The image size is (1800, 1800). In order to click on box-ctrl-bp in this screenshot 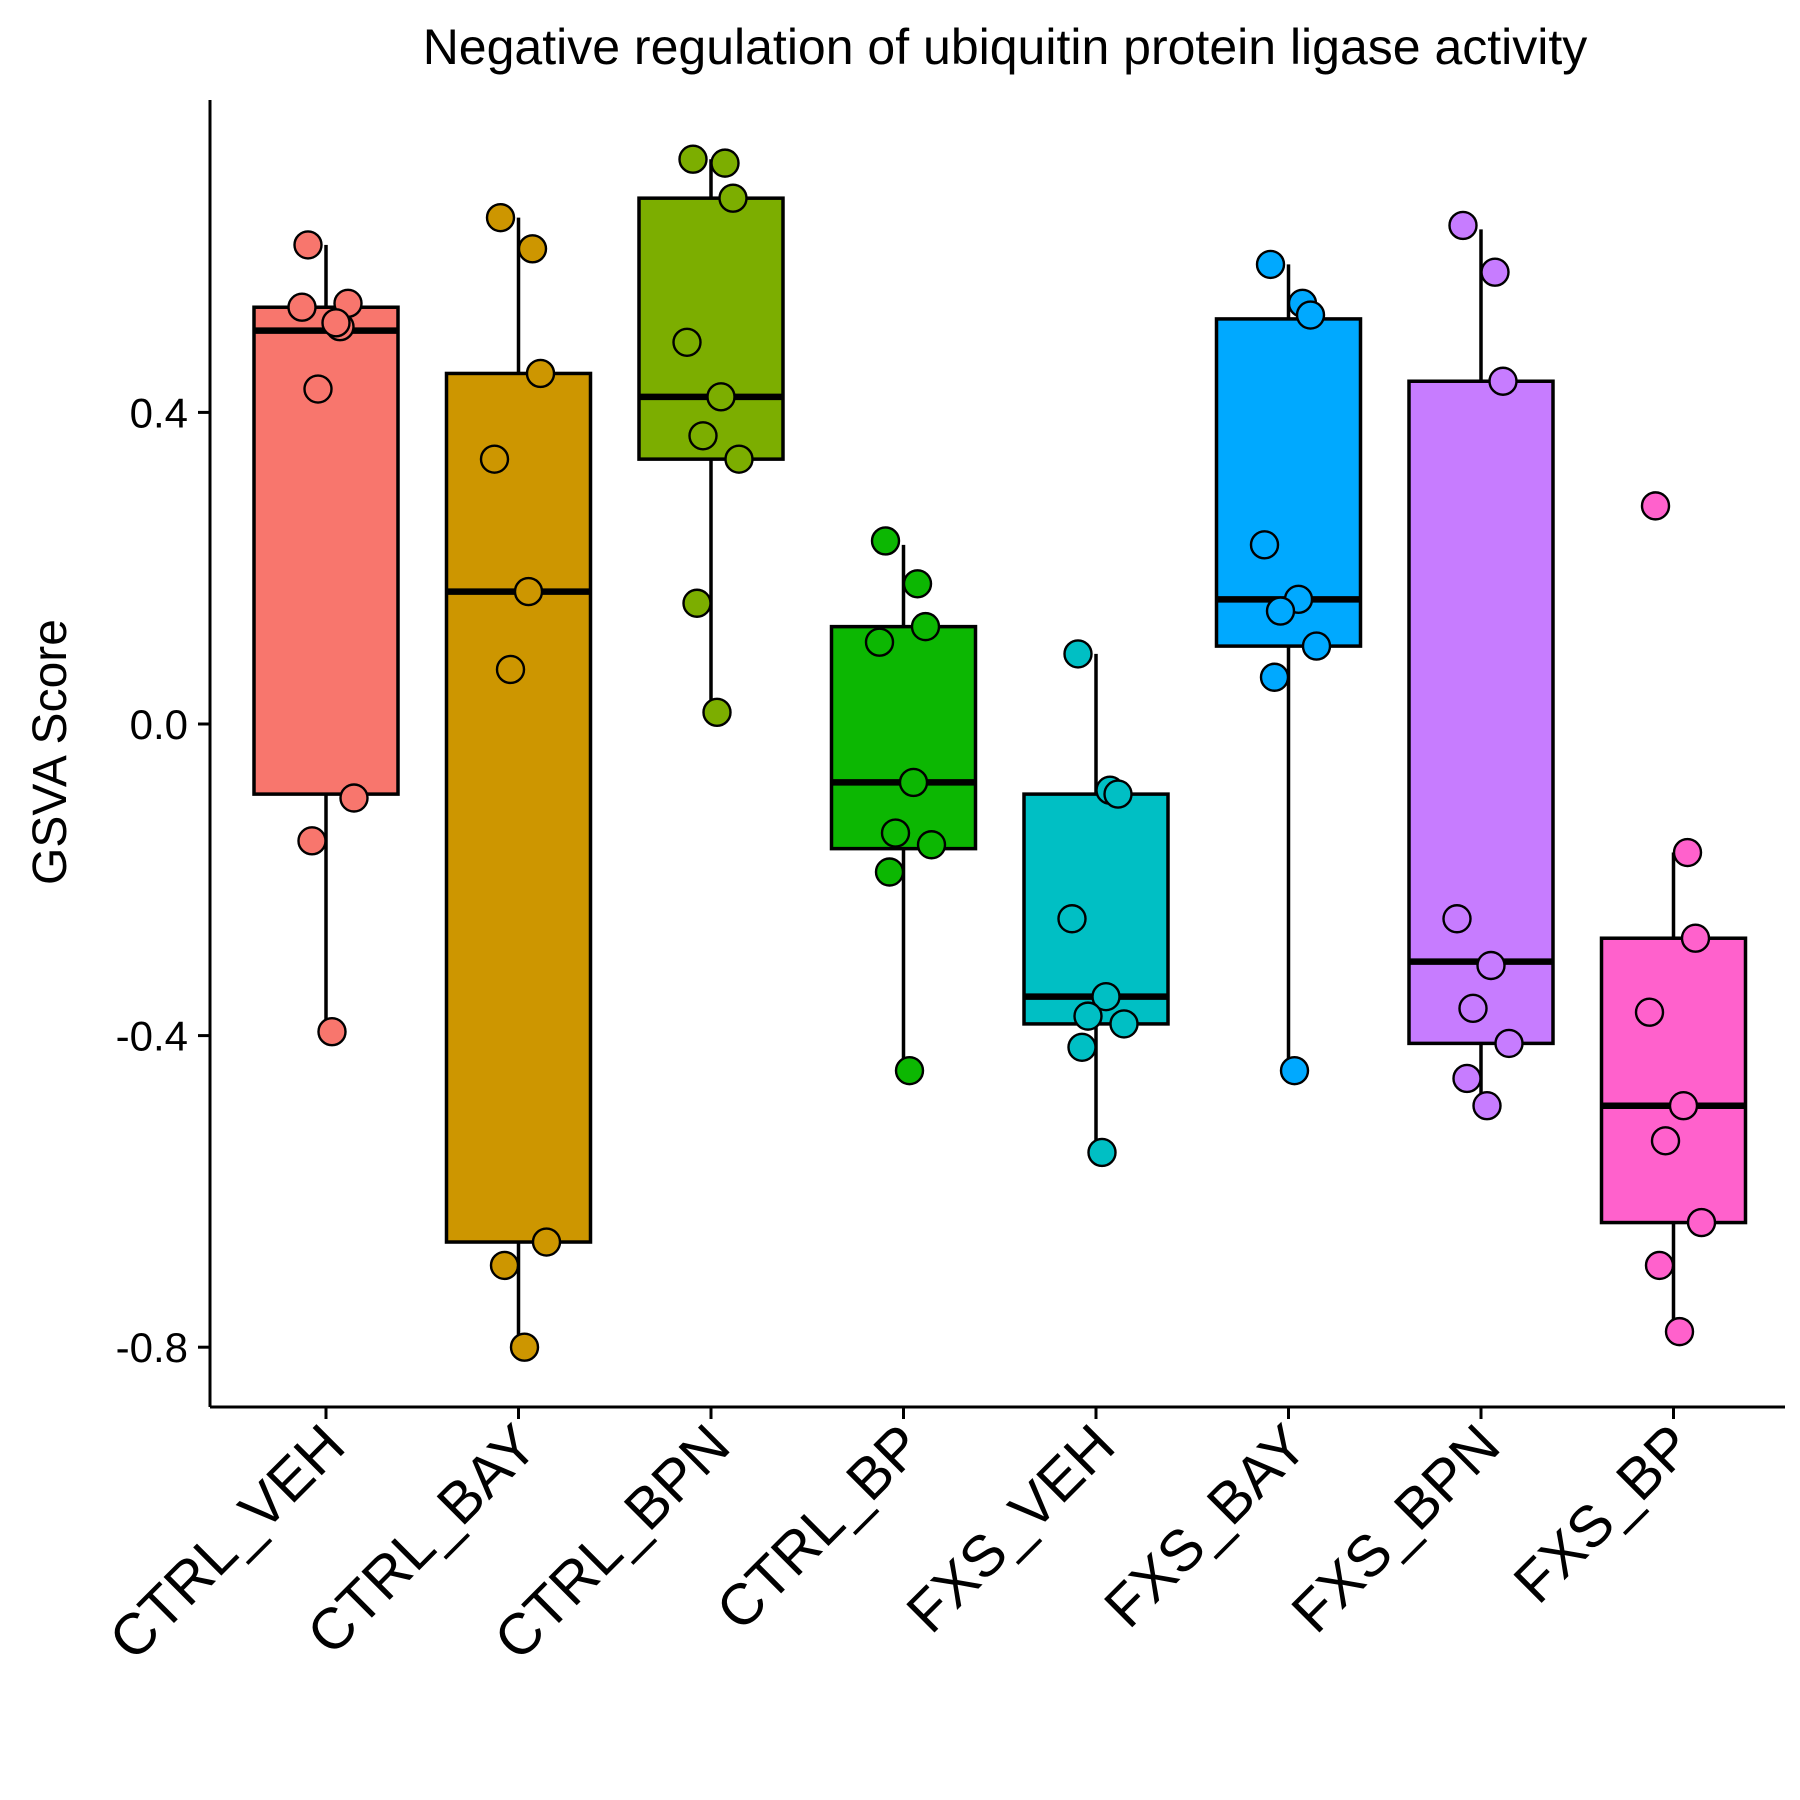, I will do `click(903, 737)`.